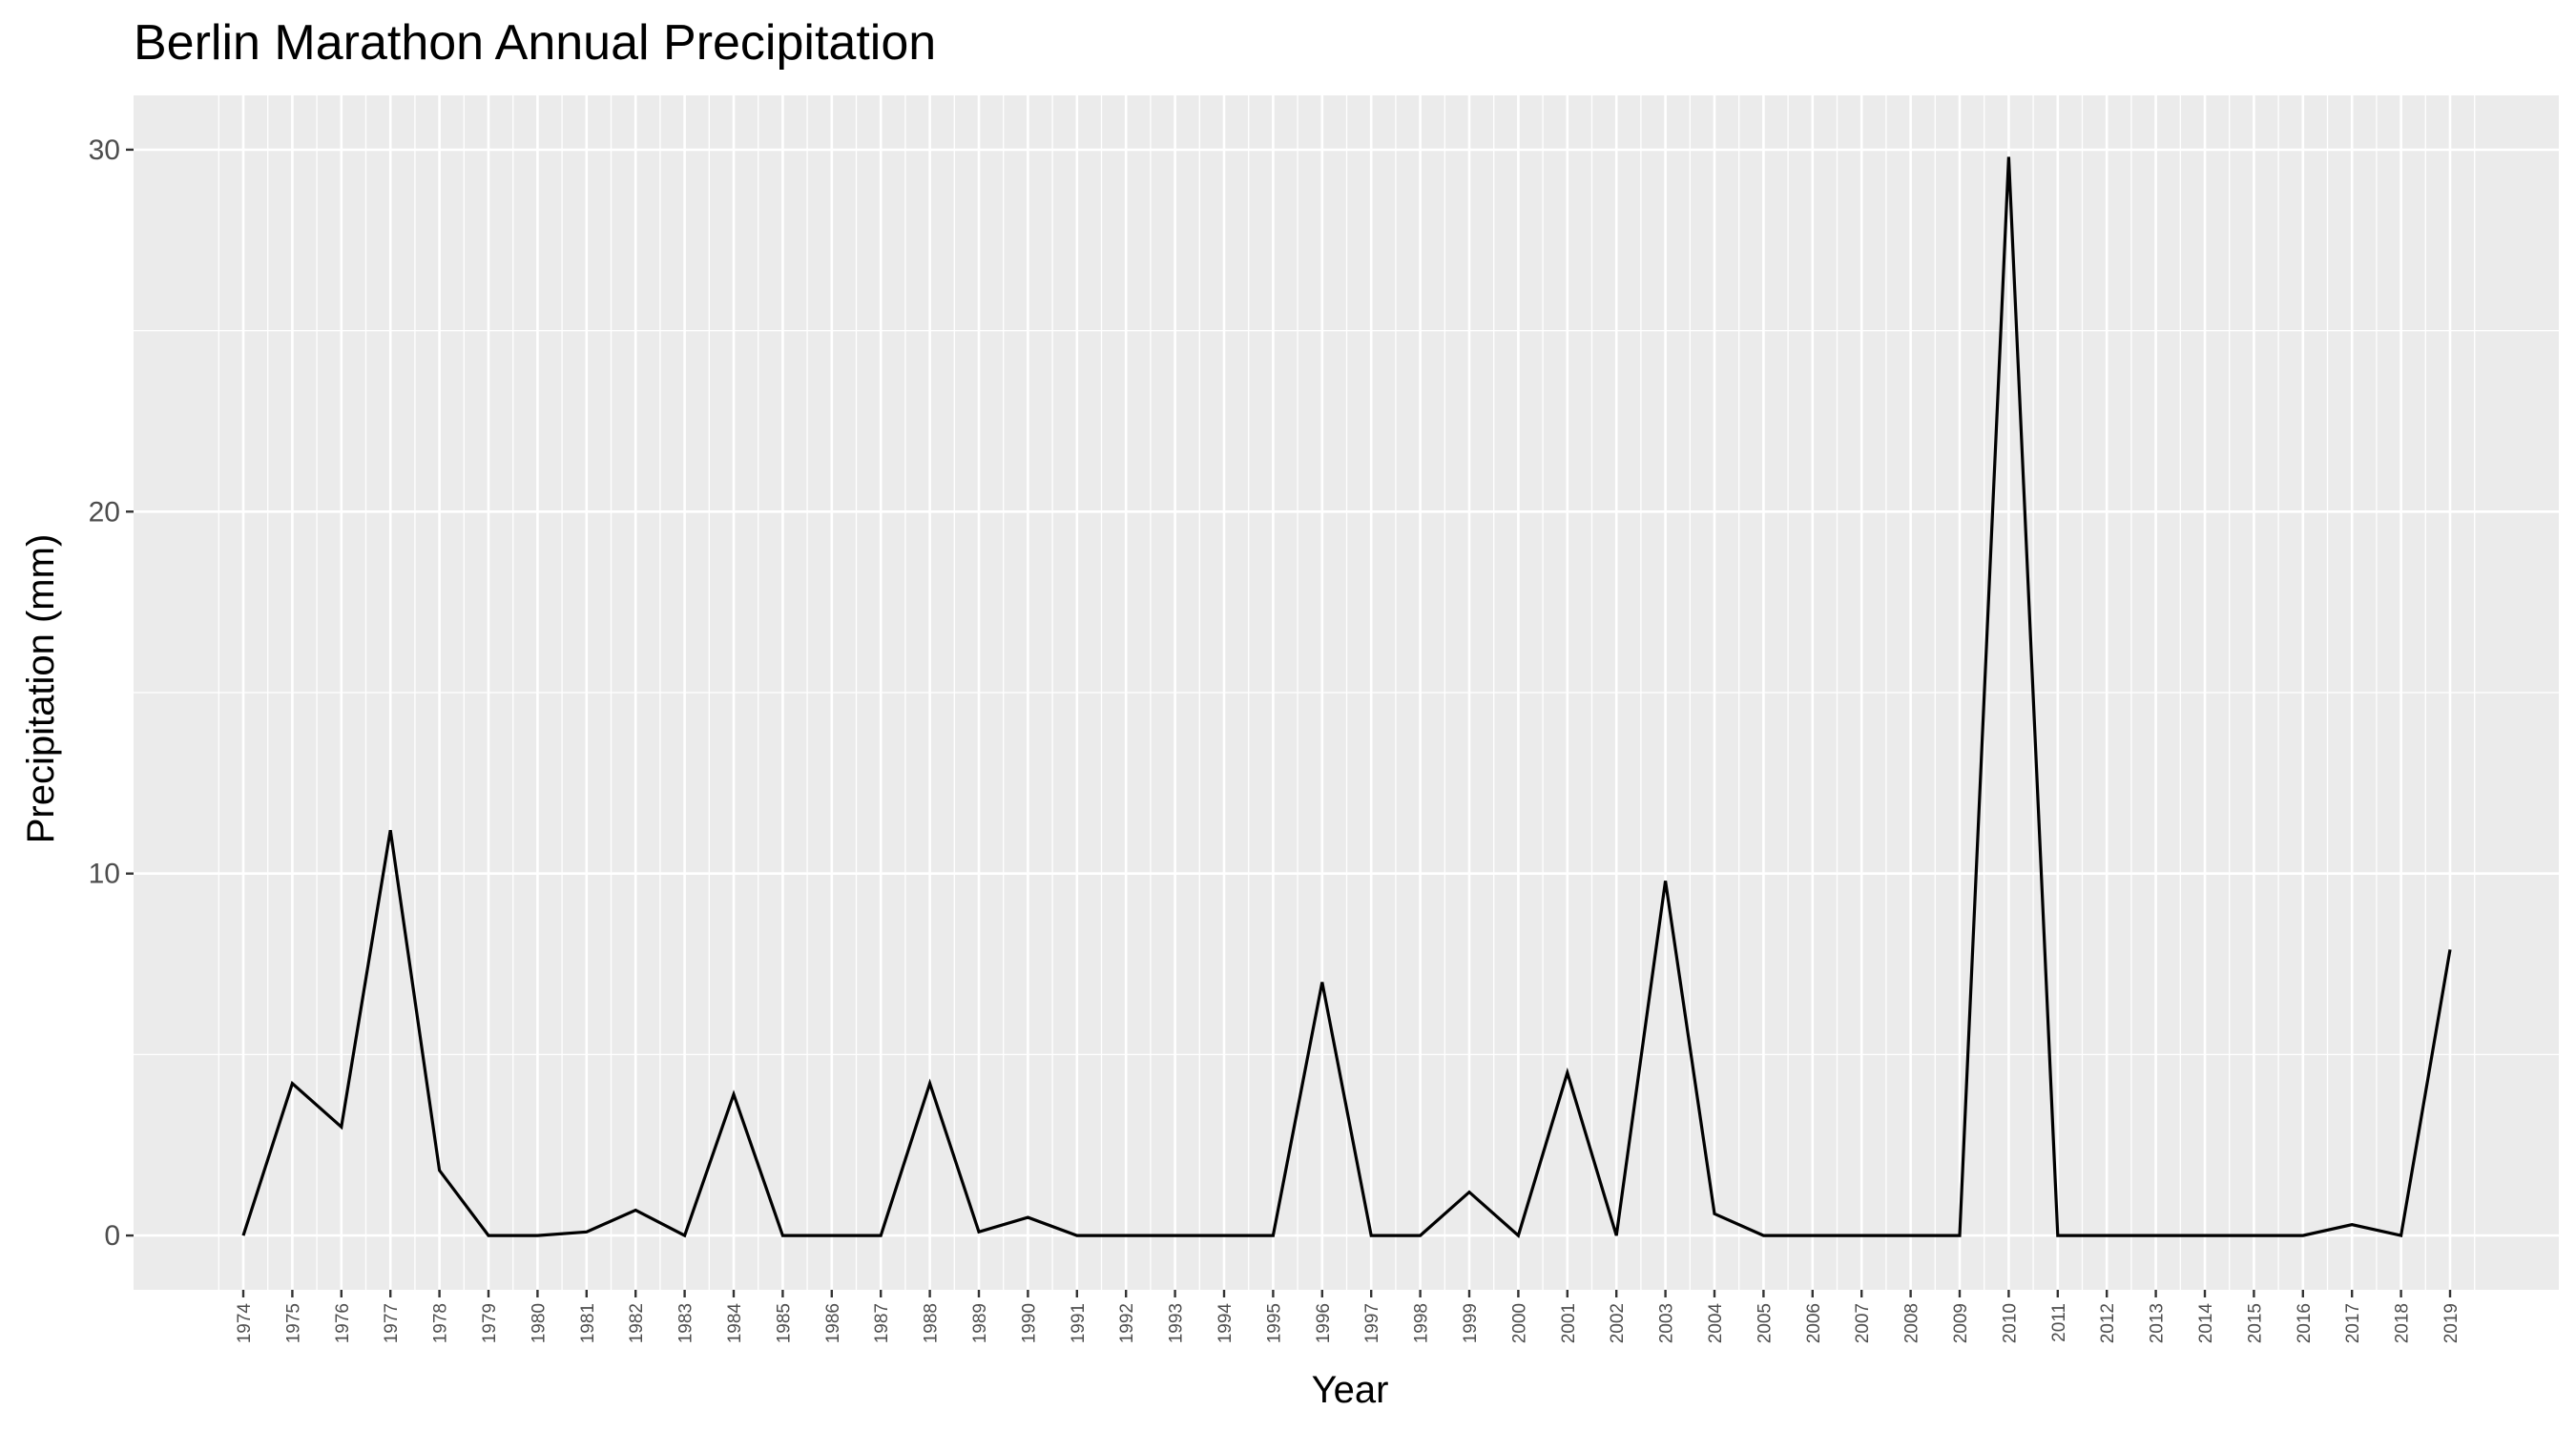 This screenshot has width=2576, height=1431. Describe the element at coordinates (111, 693) in the screenshot. I see `y-axis-ticks: 0 10 20 30` at that location.